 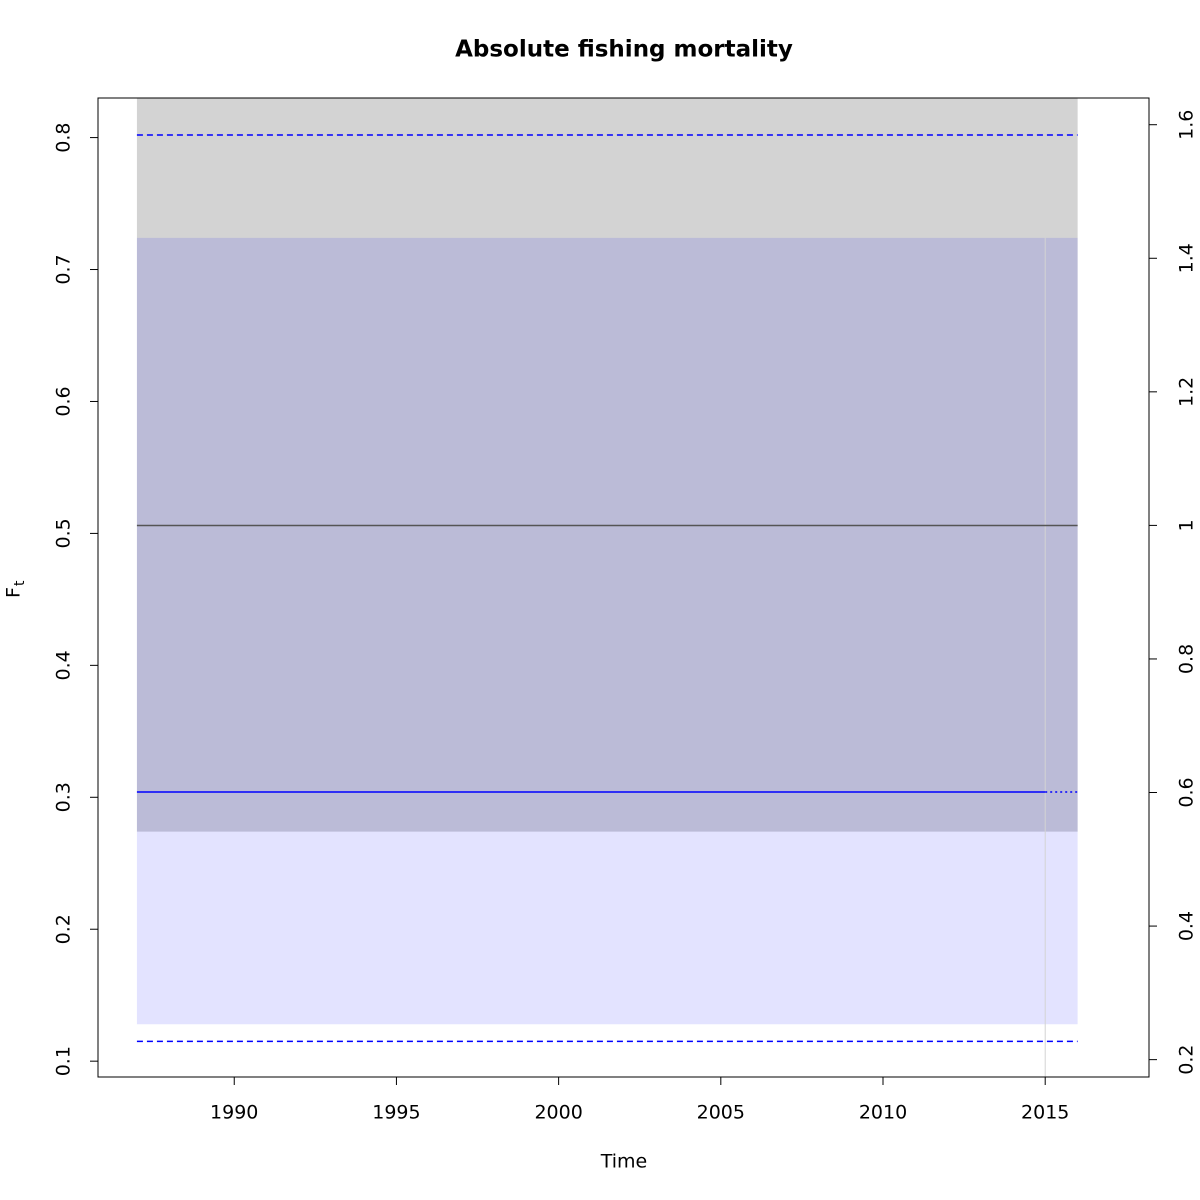 What do you see at coordinates (64, 137) in the screenshot?
I see `y-tick-label: 0.8` at bounding box center [64, 137].